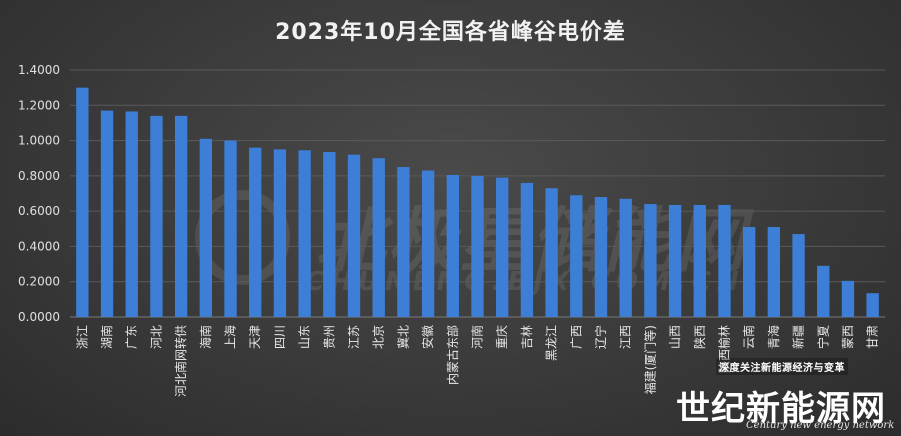 The image size is (901, 436). I want to click on x-tick-label: 北京, so click(379, 337).